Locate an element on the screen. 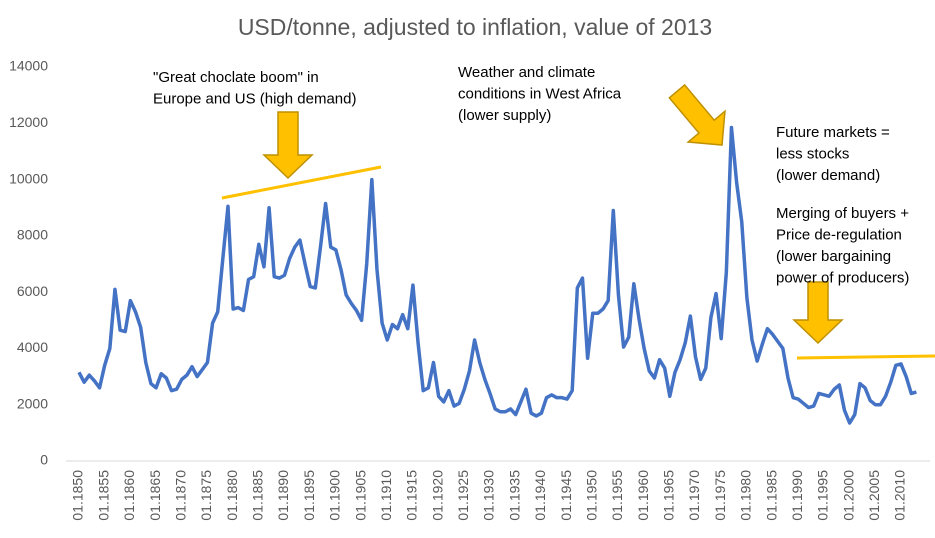 The height and width of the screenshot is (538, 935). y-tick-label: 12000 is located at coordinates (28, 122).